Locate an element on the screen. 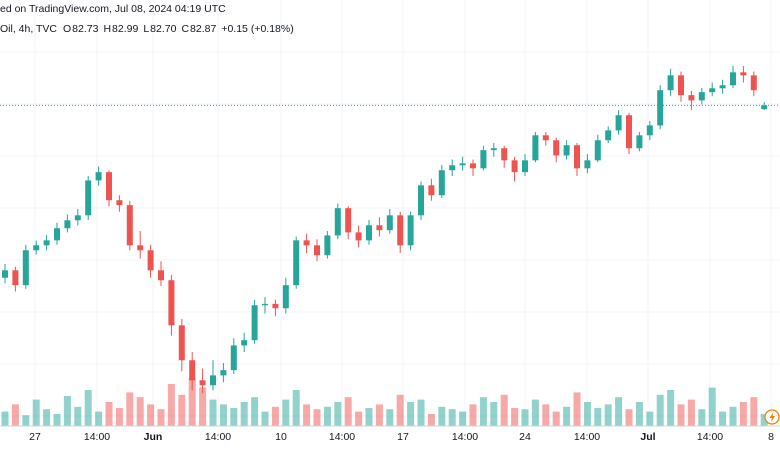  x-tick-label: 8 is located at coordinates (771, 437).